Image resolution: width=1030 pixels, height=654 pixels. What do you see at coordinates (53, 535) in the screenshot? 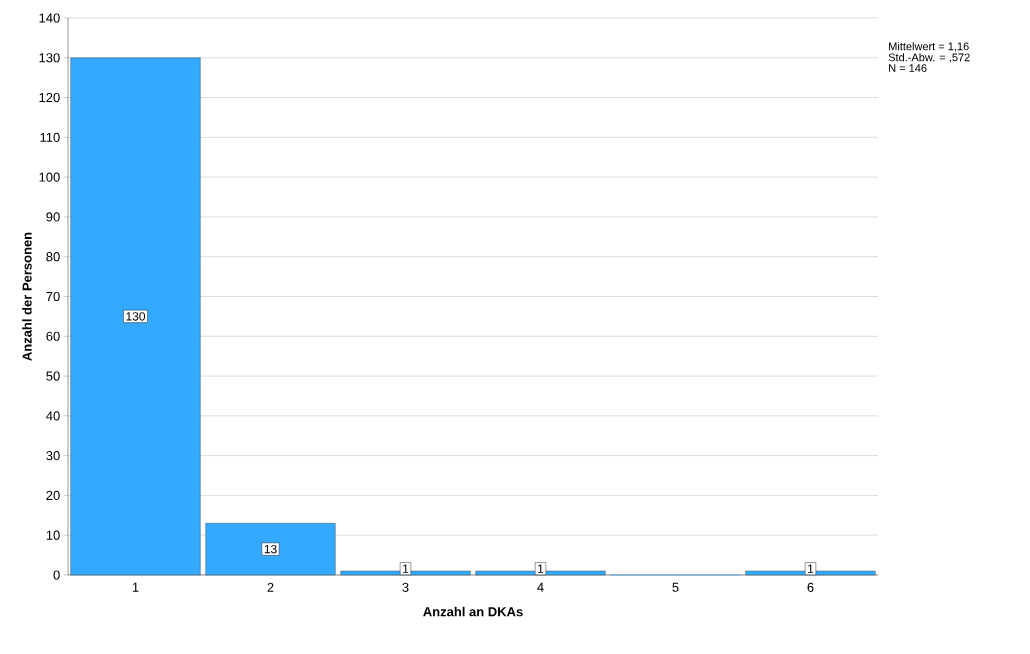
I see `y-tick-label: 10` at bounding box center [53, 535].